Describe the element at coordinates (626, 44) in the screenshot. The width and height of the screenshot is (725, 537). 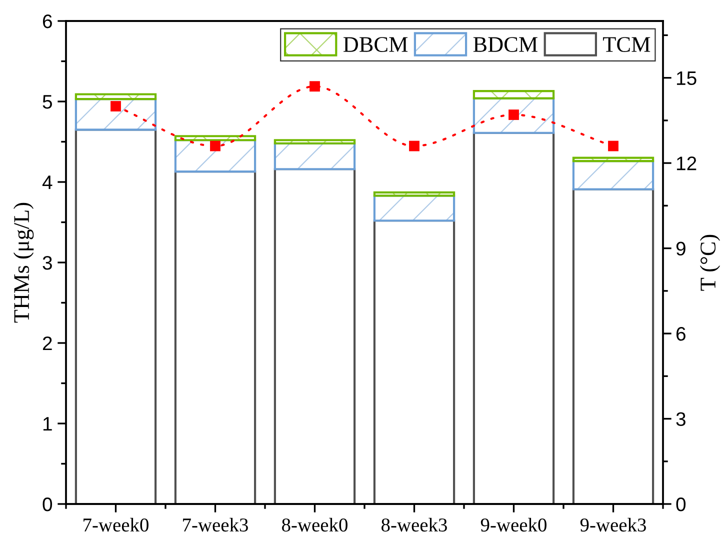
I see `legend-label: TCM` at that location.